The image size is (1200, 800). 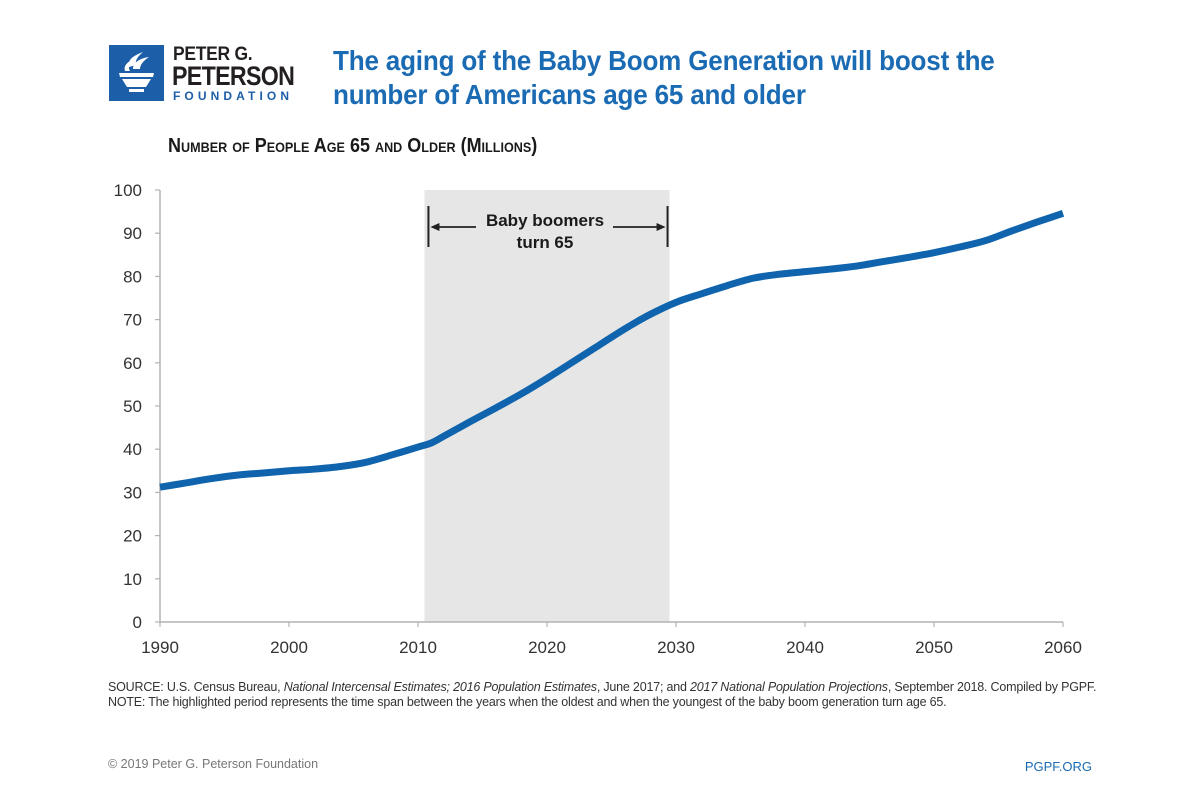 What do you see at coordinates (213, 54) in the screenshot?
I see `logo-line-1: PETER G.` at bounding box center [213, 54].